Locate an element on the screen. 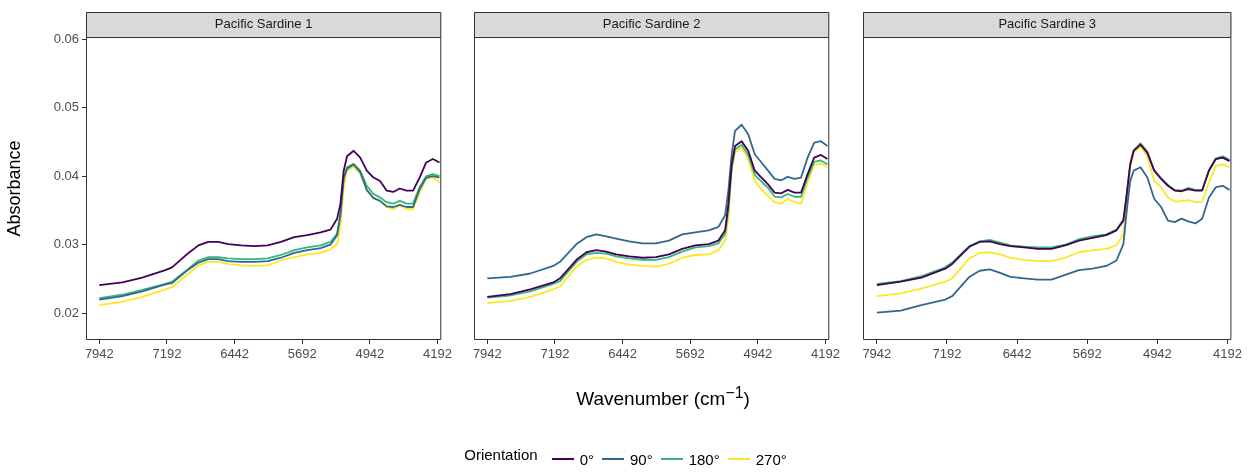  y-tick-label: 0.02 is located at coordinates (66, 312).